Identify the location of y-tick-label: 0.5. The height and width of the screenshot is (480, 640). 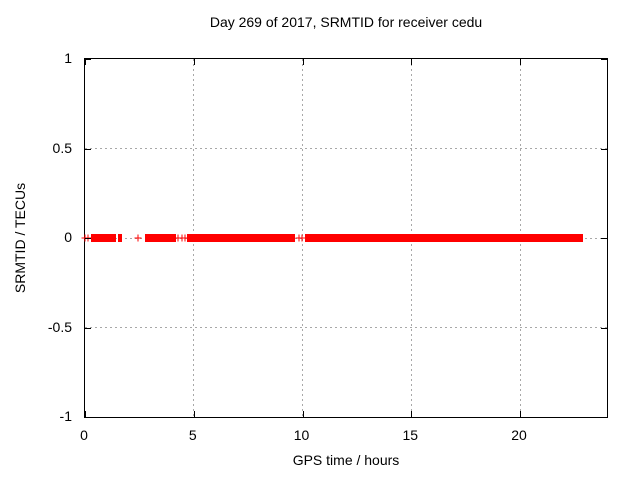
(62, 147).